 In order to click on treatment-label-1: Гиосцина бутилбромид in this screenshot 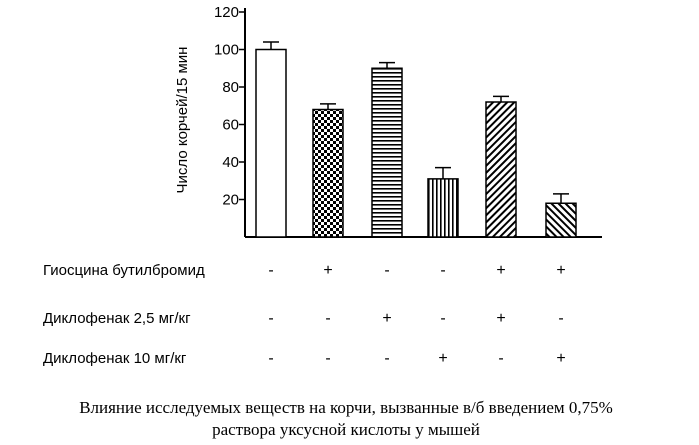, I will do `click(124, 270)`.